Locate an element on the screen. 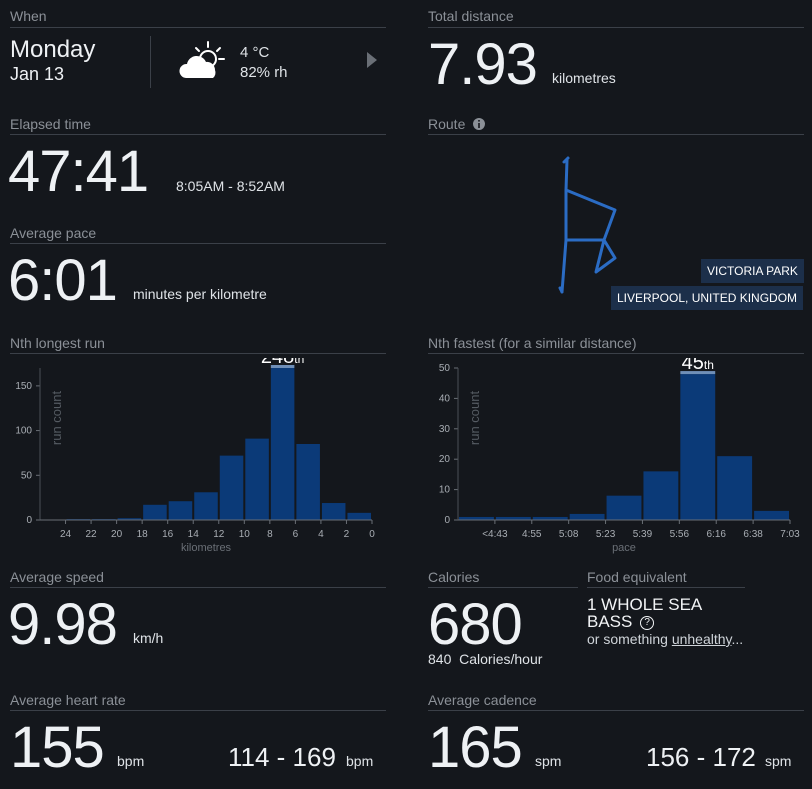 Image resolution: width=812 pixels, height=789 pixels. distance-rule is located at coordinates (616, 27).